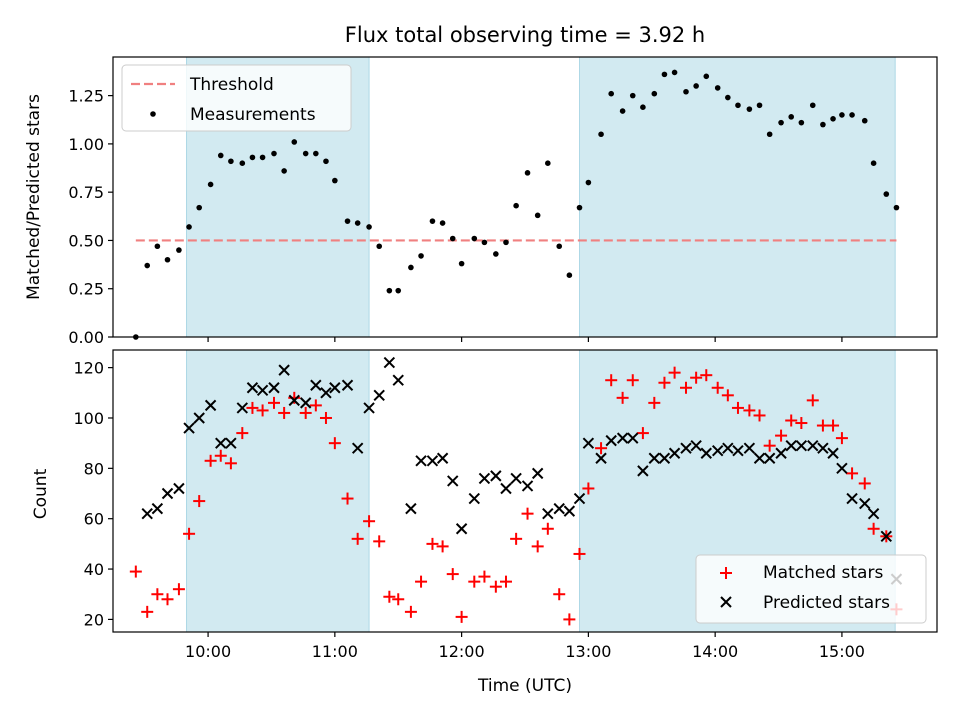 The width and height of the screenshot is (960, 720). I want to click on top-y-tick-label: 0.75, so click(86, 192).